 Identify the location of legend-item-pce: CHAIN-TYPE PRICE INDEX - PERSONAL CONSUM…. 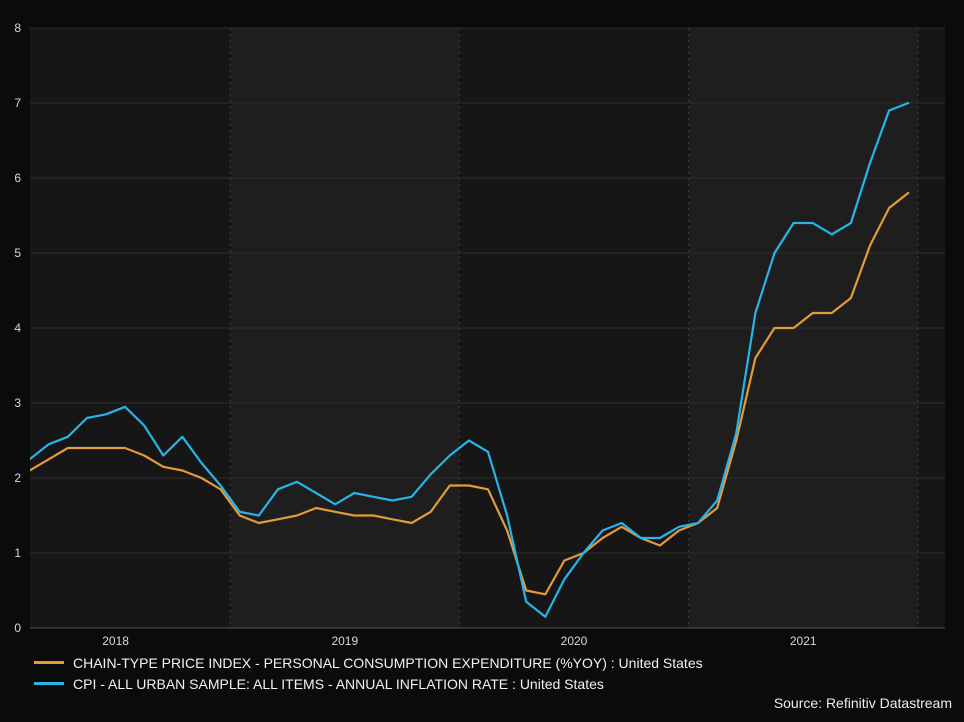
(368, 662).